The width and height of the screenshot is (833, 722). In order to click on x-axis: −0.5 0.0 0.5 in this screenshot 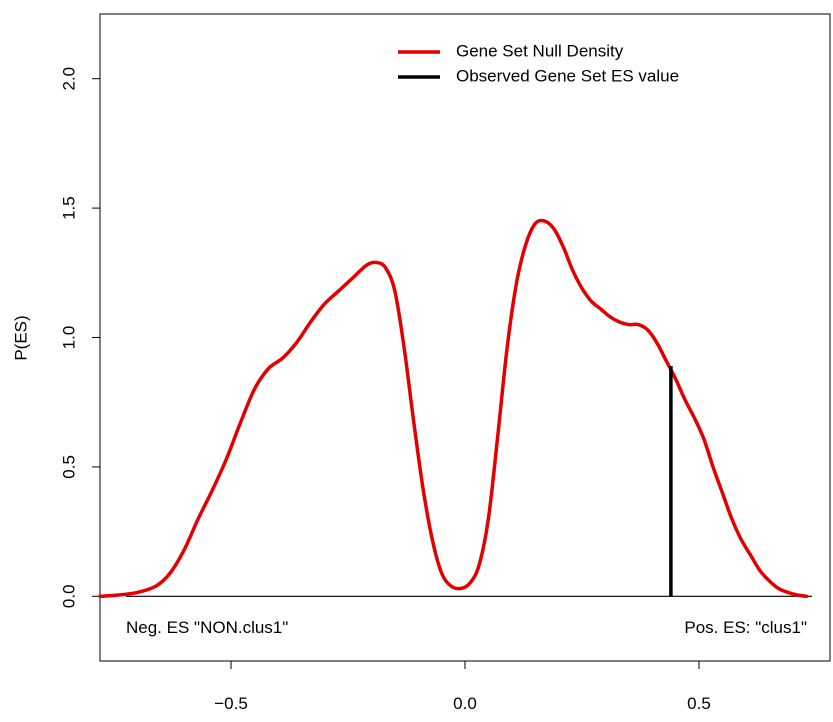, I will do `click(462, 686)`.